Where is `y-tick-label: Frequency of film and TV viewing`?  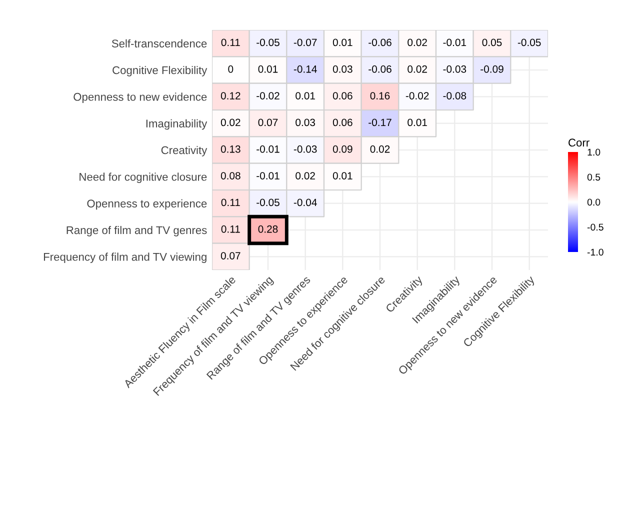 y-tick-label: Frequency of film and TV viewing is located at coordinates (125, 257).